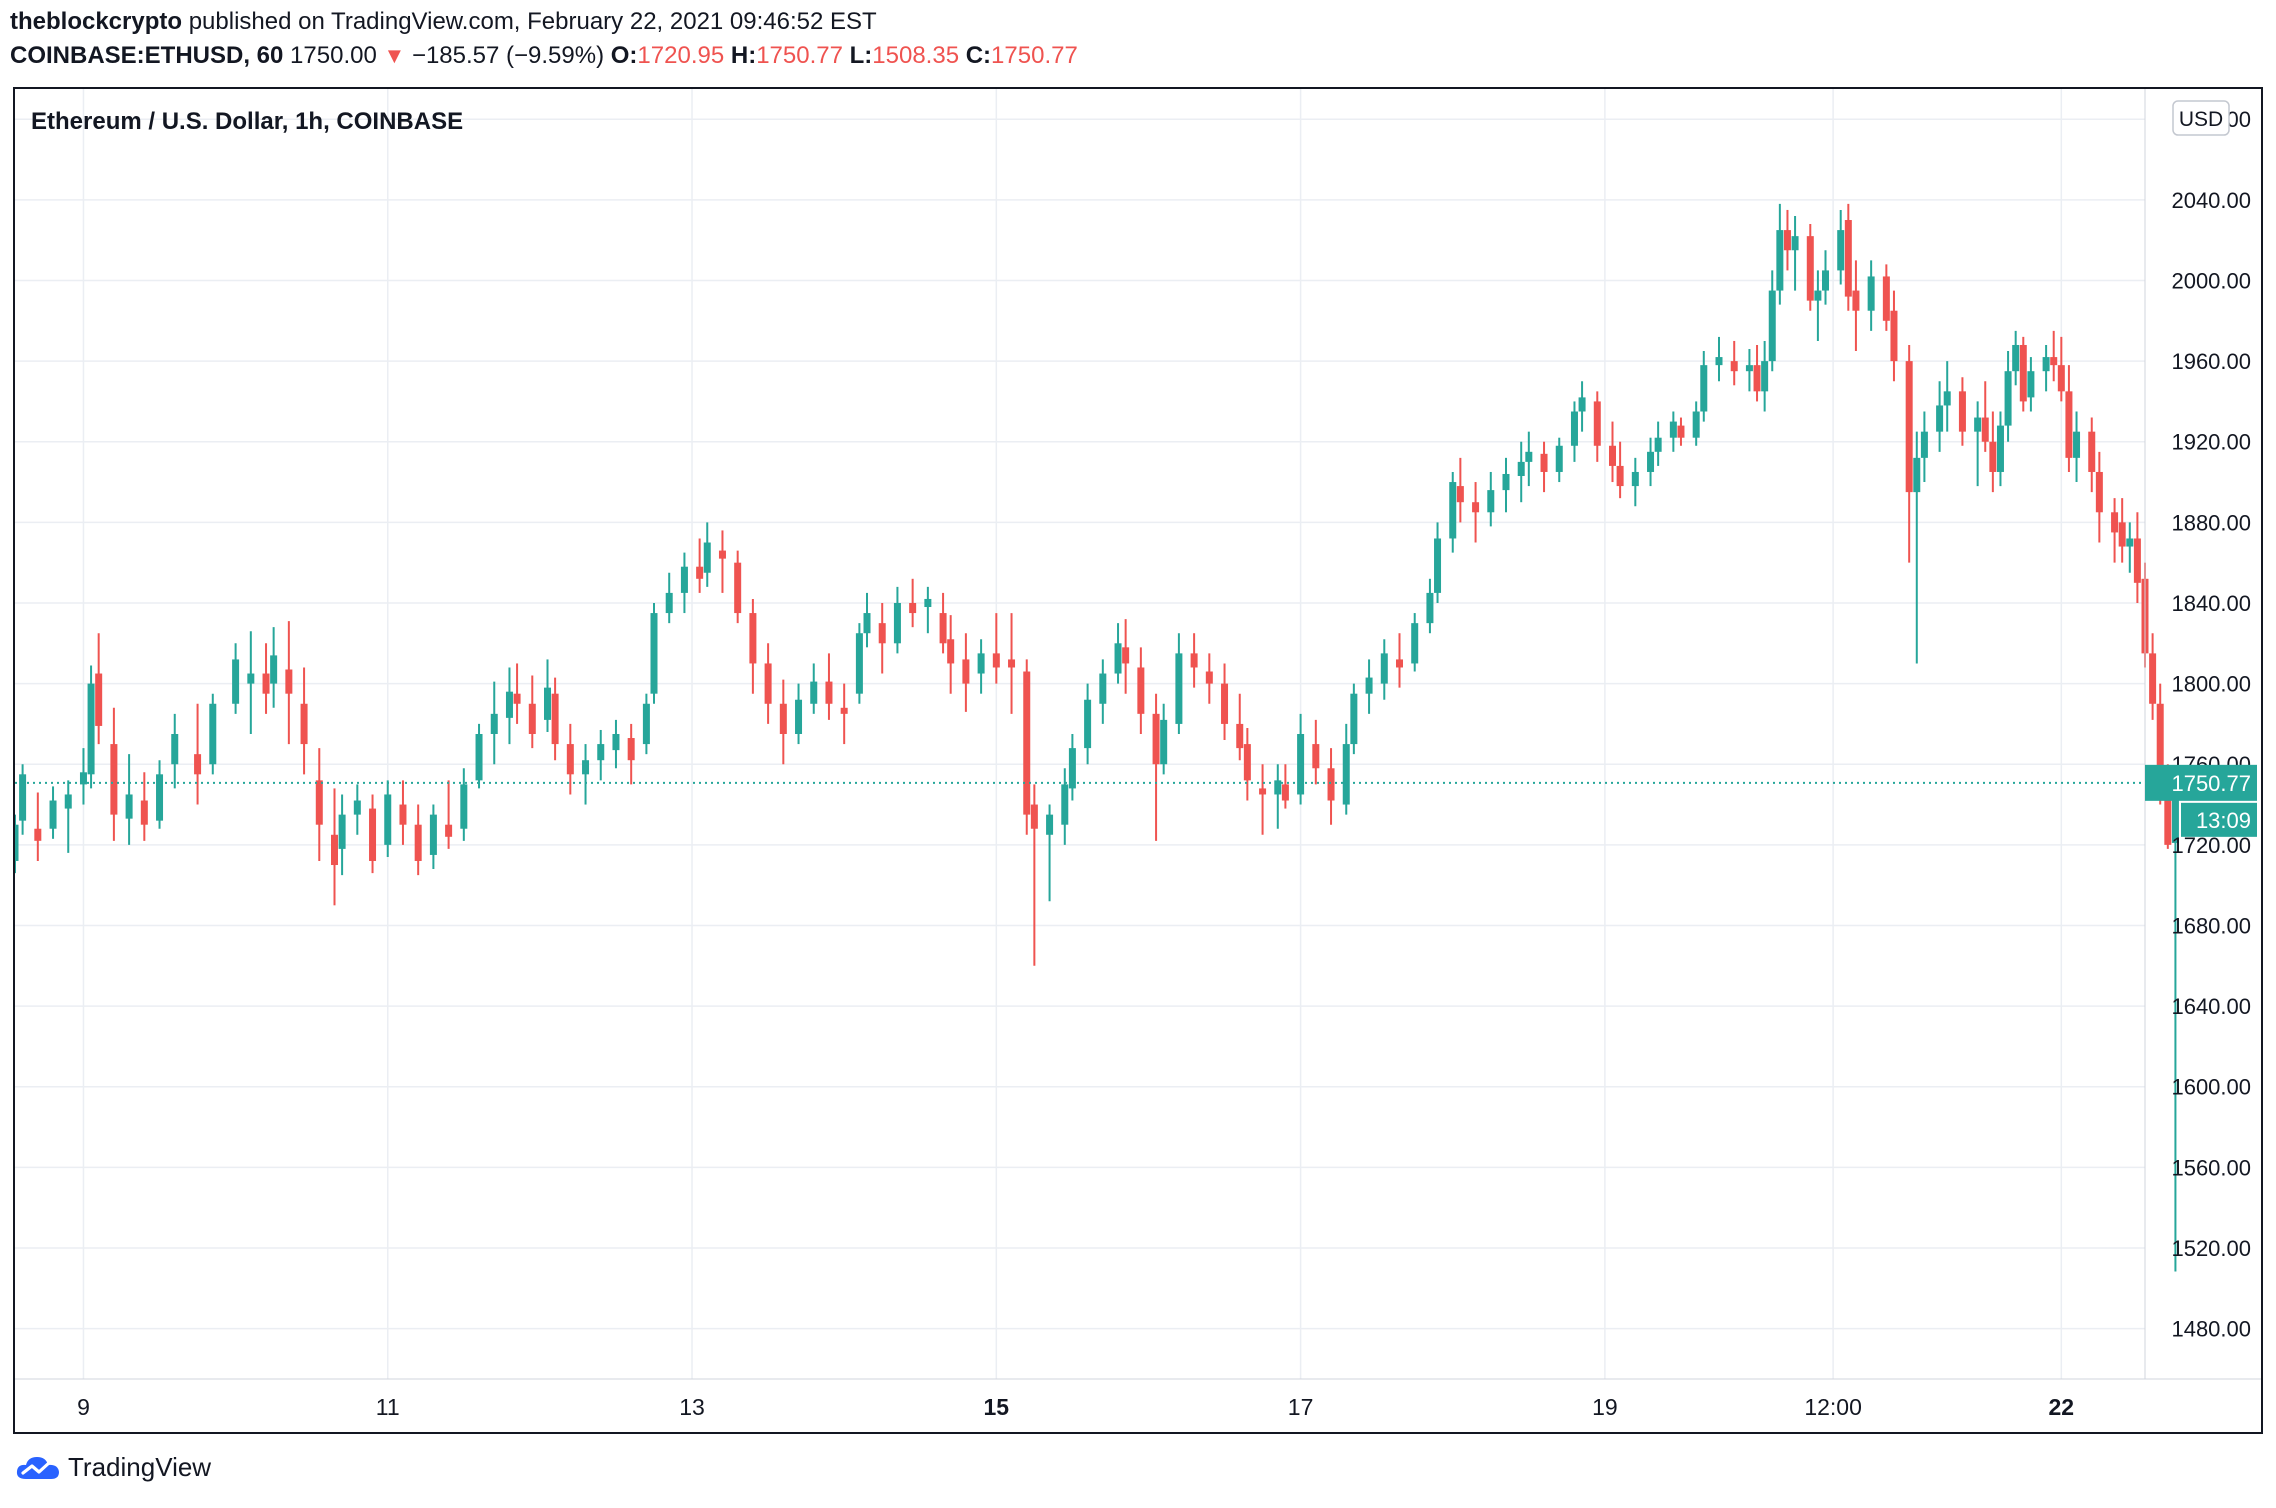  I want to click on y-tick-label: 1920.00, so click(2211, 442).